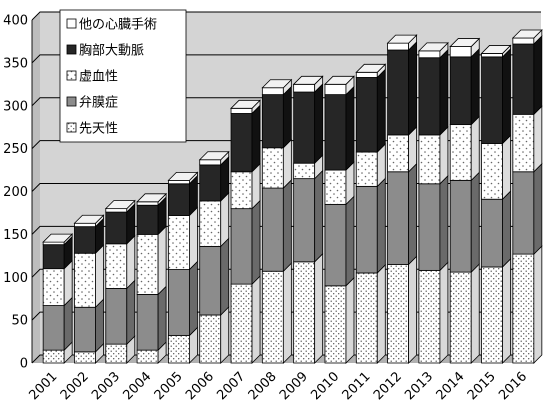 The height and width of the screenshot is (405, 550). What do you see at coordinates (263, 386) in the screenshot?
I see `x-tick-label: 2008` at bounding box center [263, 386].